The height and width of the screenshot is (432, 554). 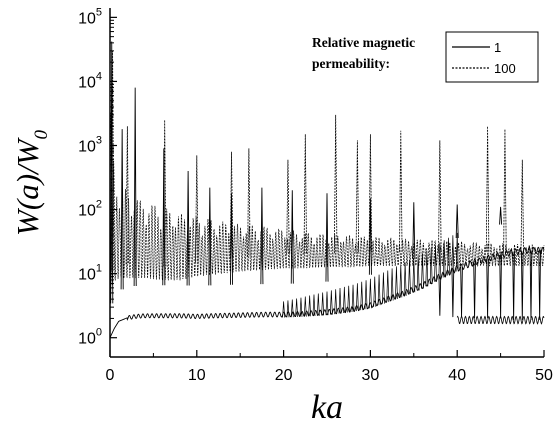 I want to click on y-tick-label: 10², so click(x=90, y=209).